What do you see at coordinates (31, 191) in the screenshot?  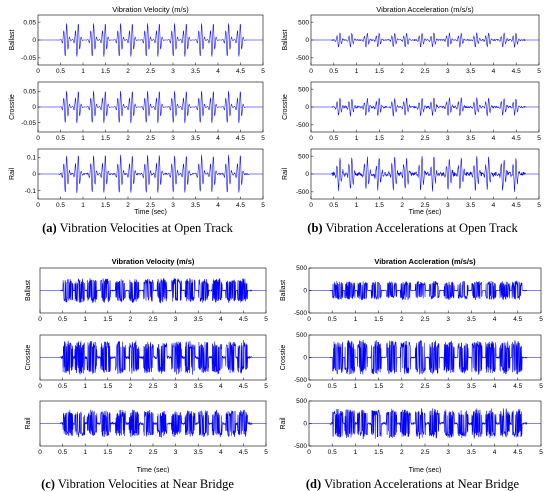 I see `y-tick-label: -0.1` at bounding box center [31, 191].